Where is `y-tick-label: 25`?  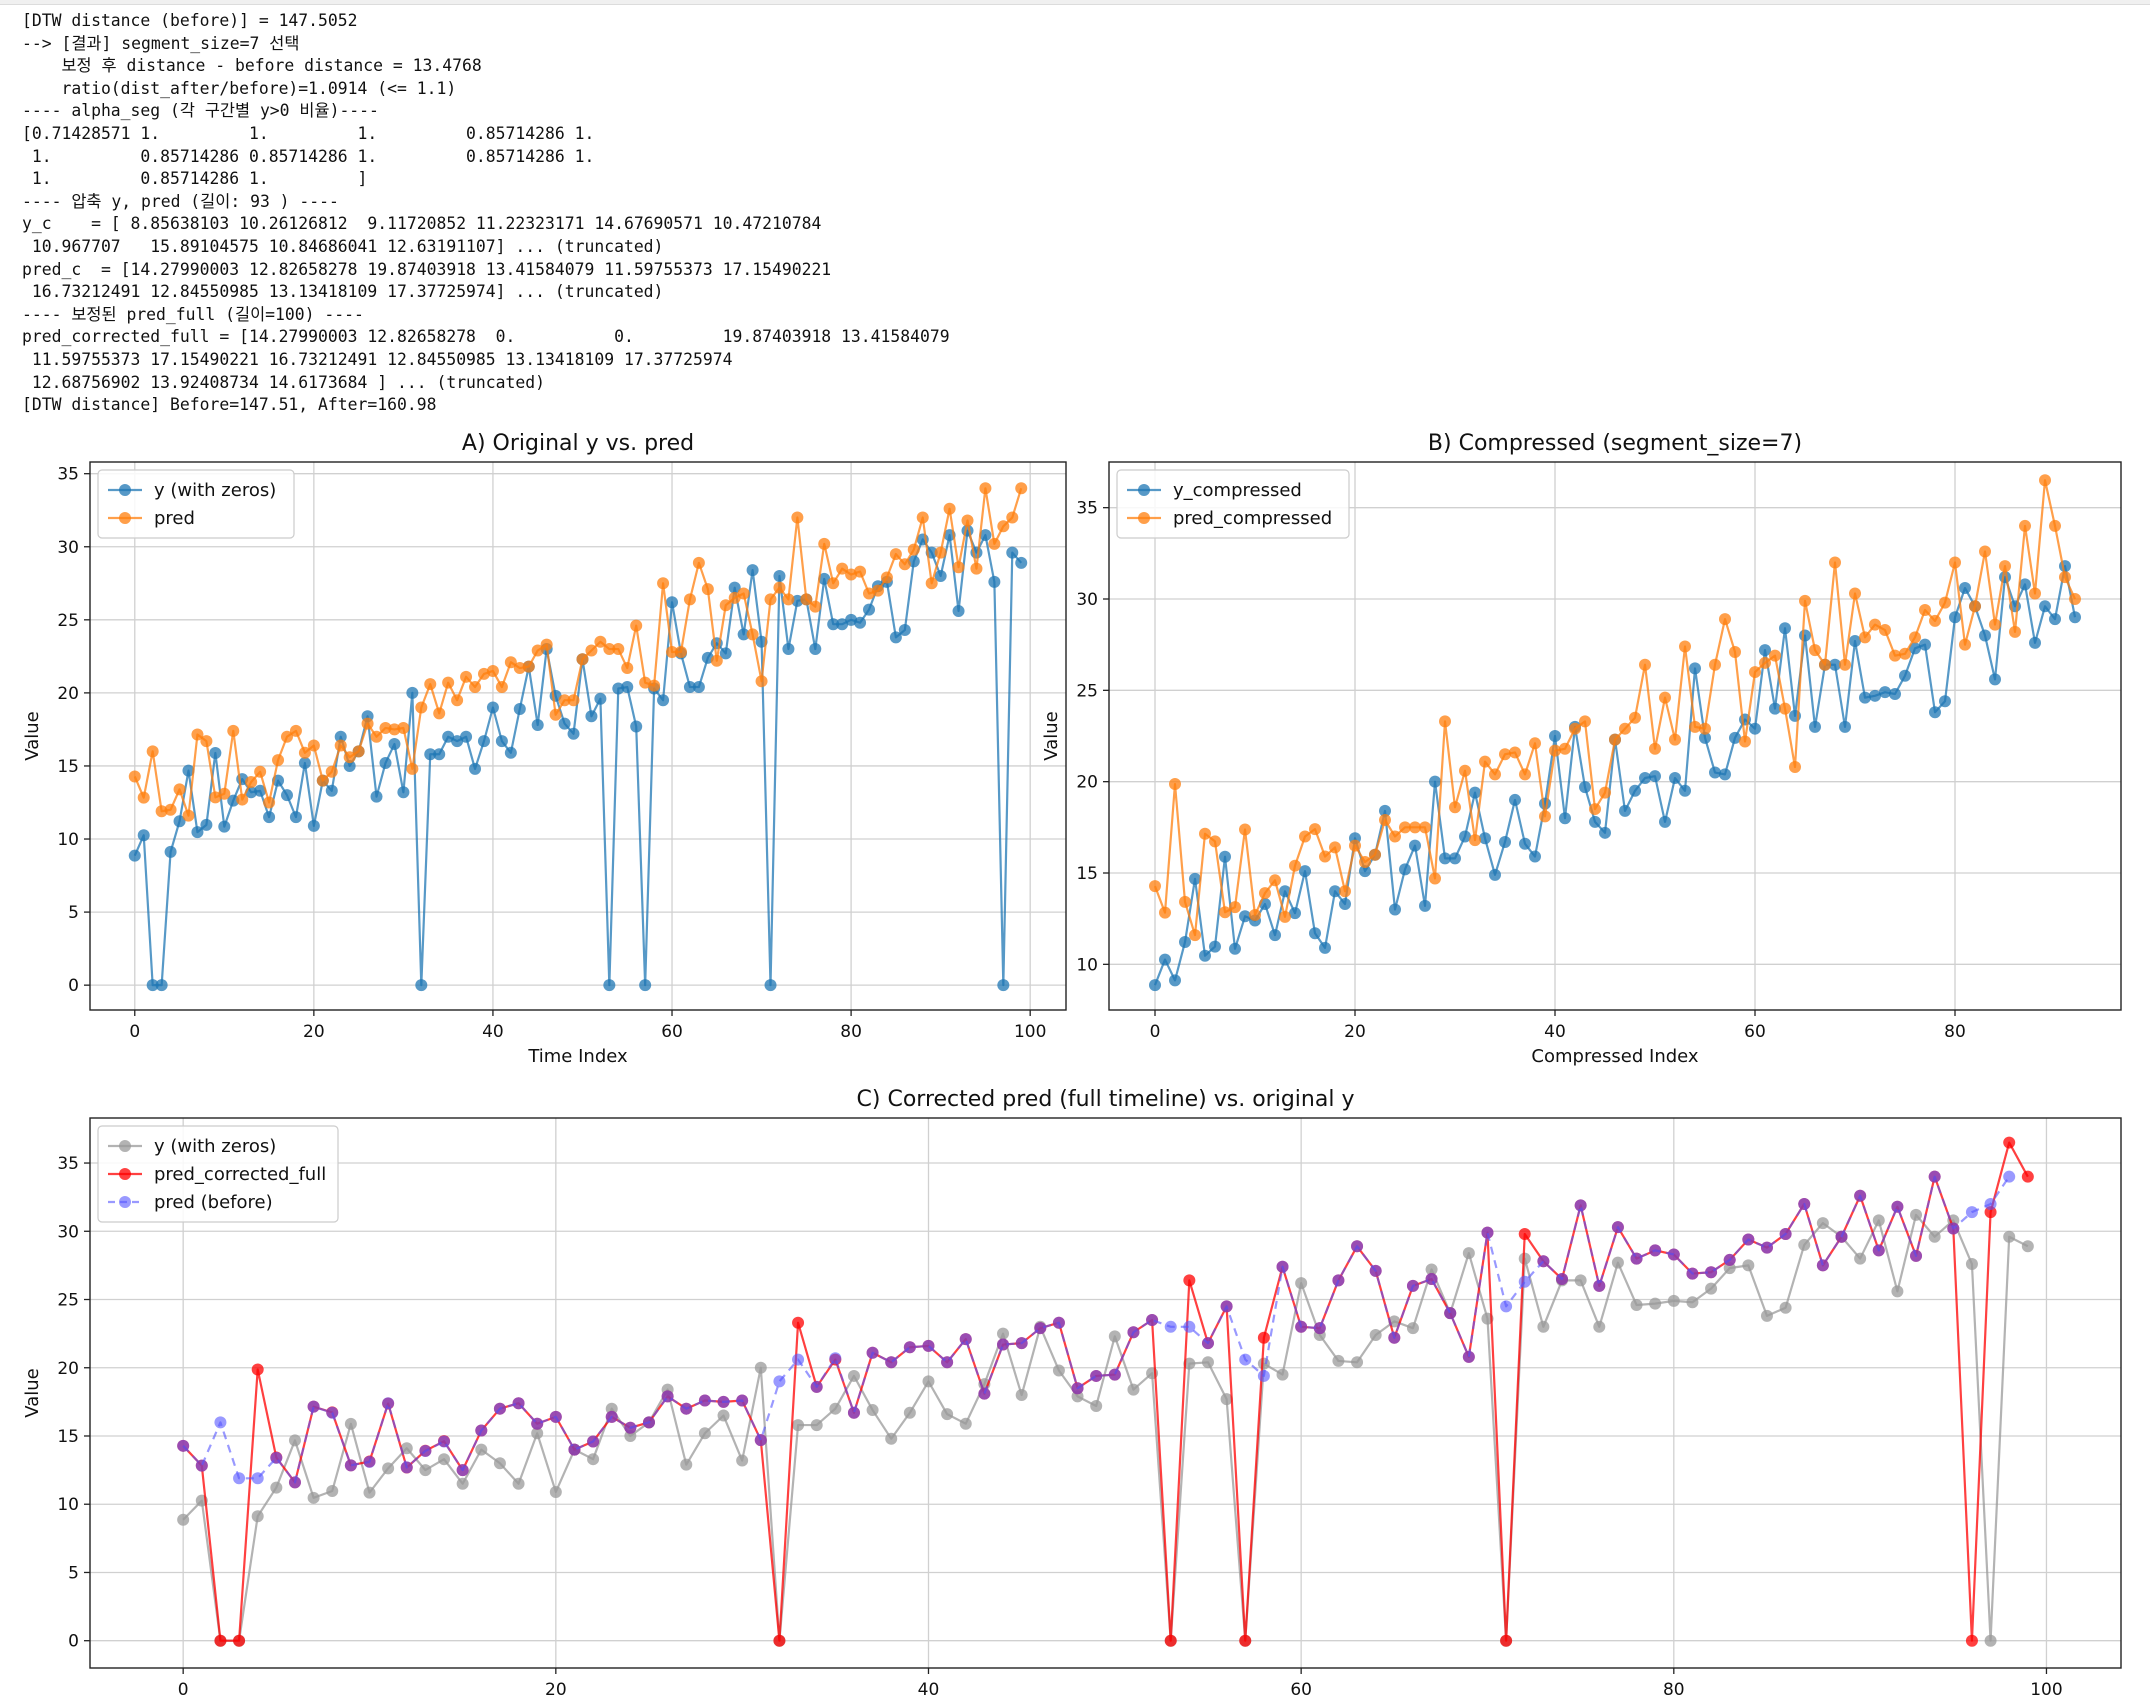 y-tick-label: 25 is located at coordinates (68, 1301).